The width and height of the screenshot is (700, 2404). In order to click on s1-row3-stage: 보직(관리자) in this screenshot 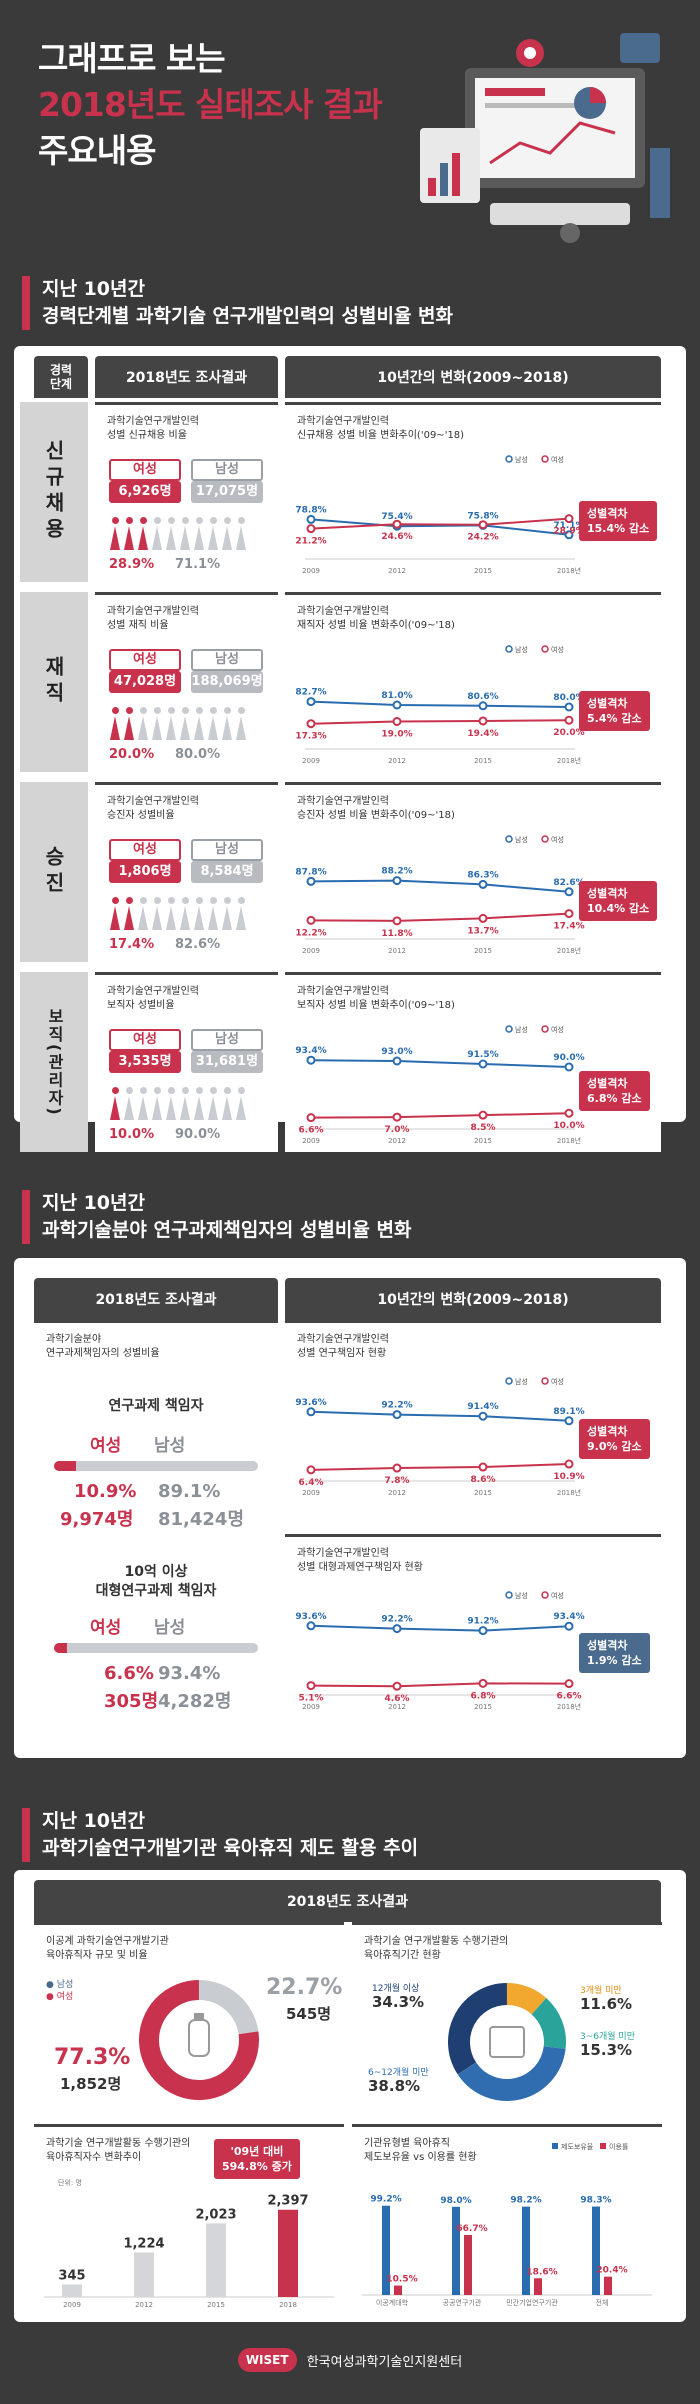, I will do `click(54, 1062)`.